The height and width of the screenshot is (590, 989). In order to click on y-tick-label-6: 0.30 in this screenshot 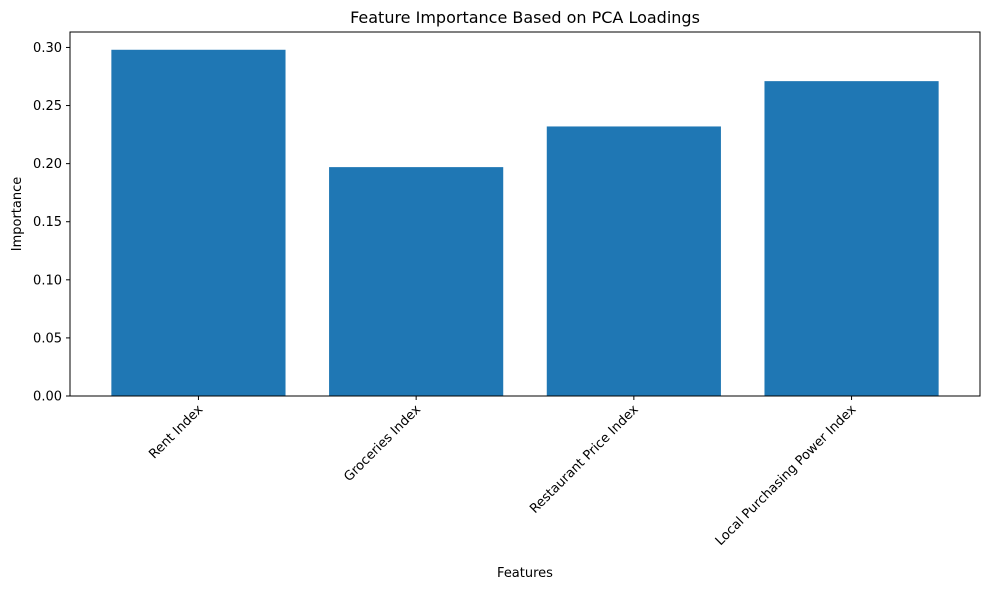, I will do `click(47, 48)`.